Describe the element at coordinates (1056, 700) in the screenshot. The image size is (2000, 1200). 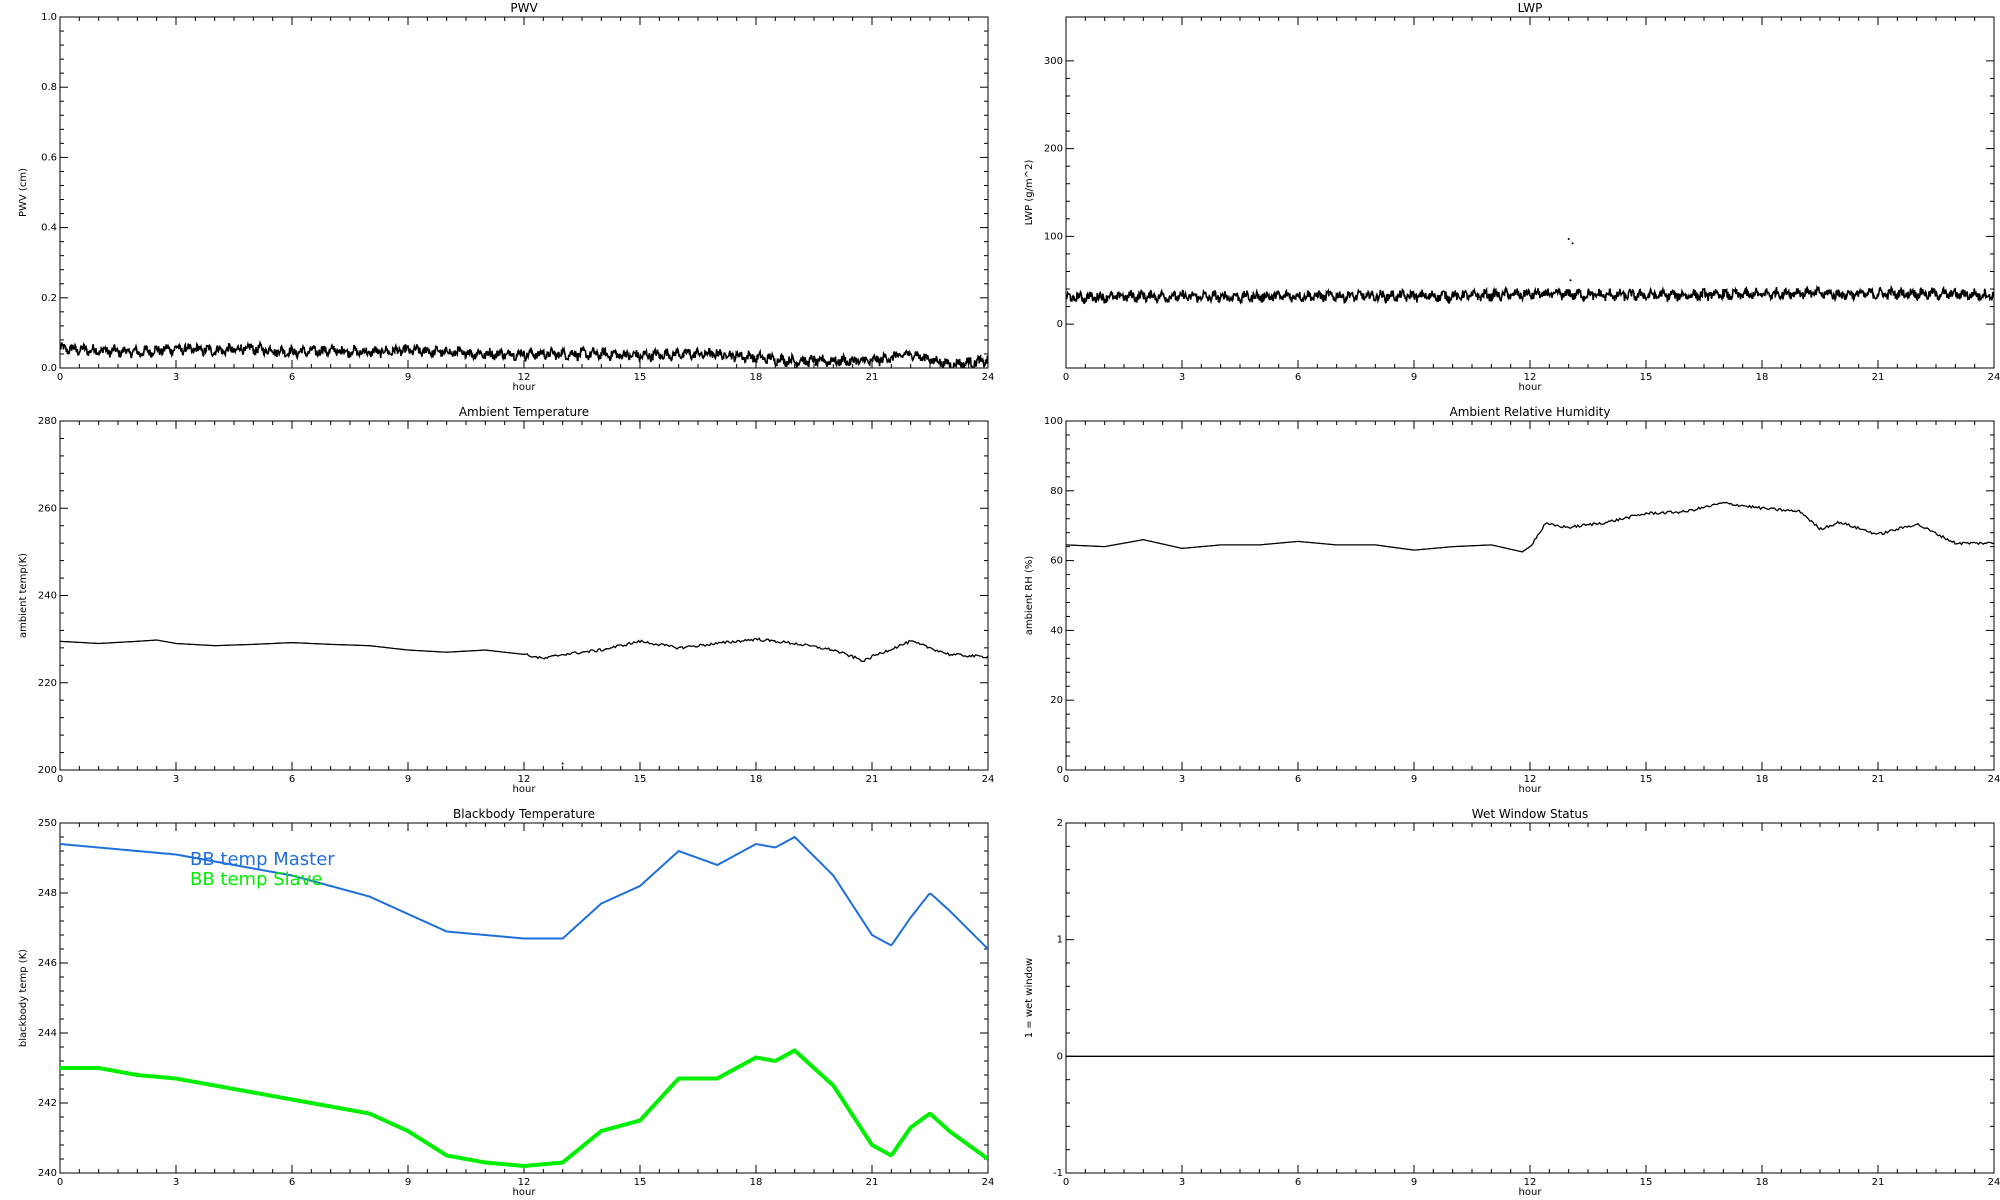
I see `y-tick-label: 20` at that location.